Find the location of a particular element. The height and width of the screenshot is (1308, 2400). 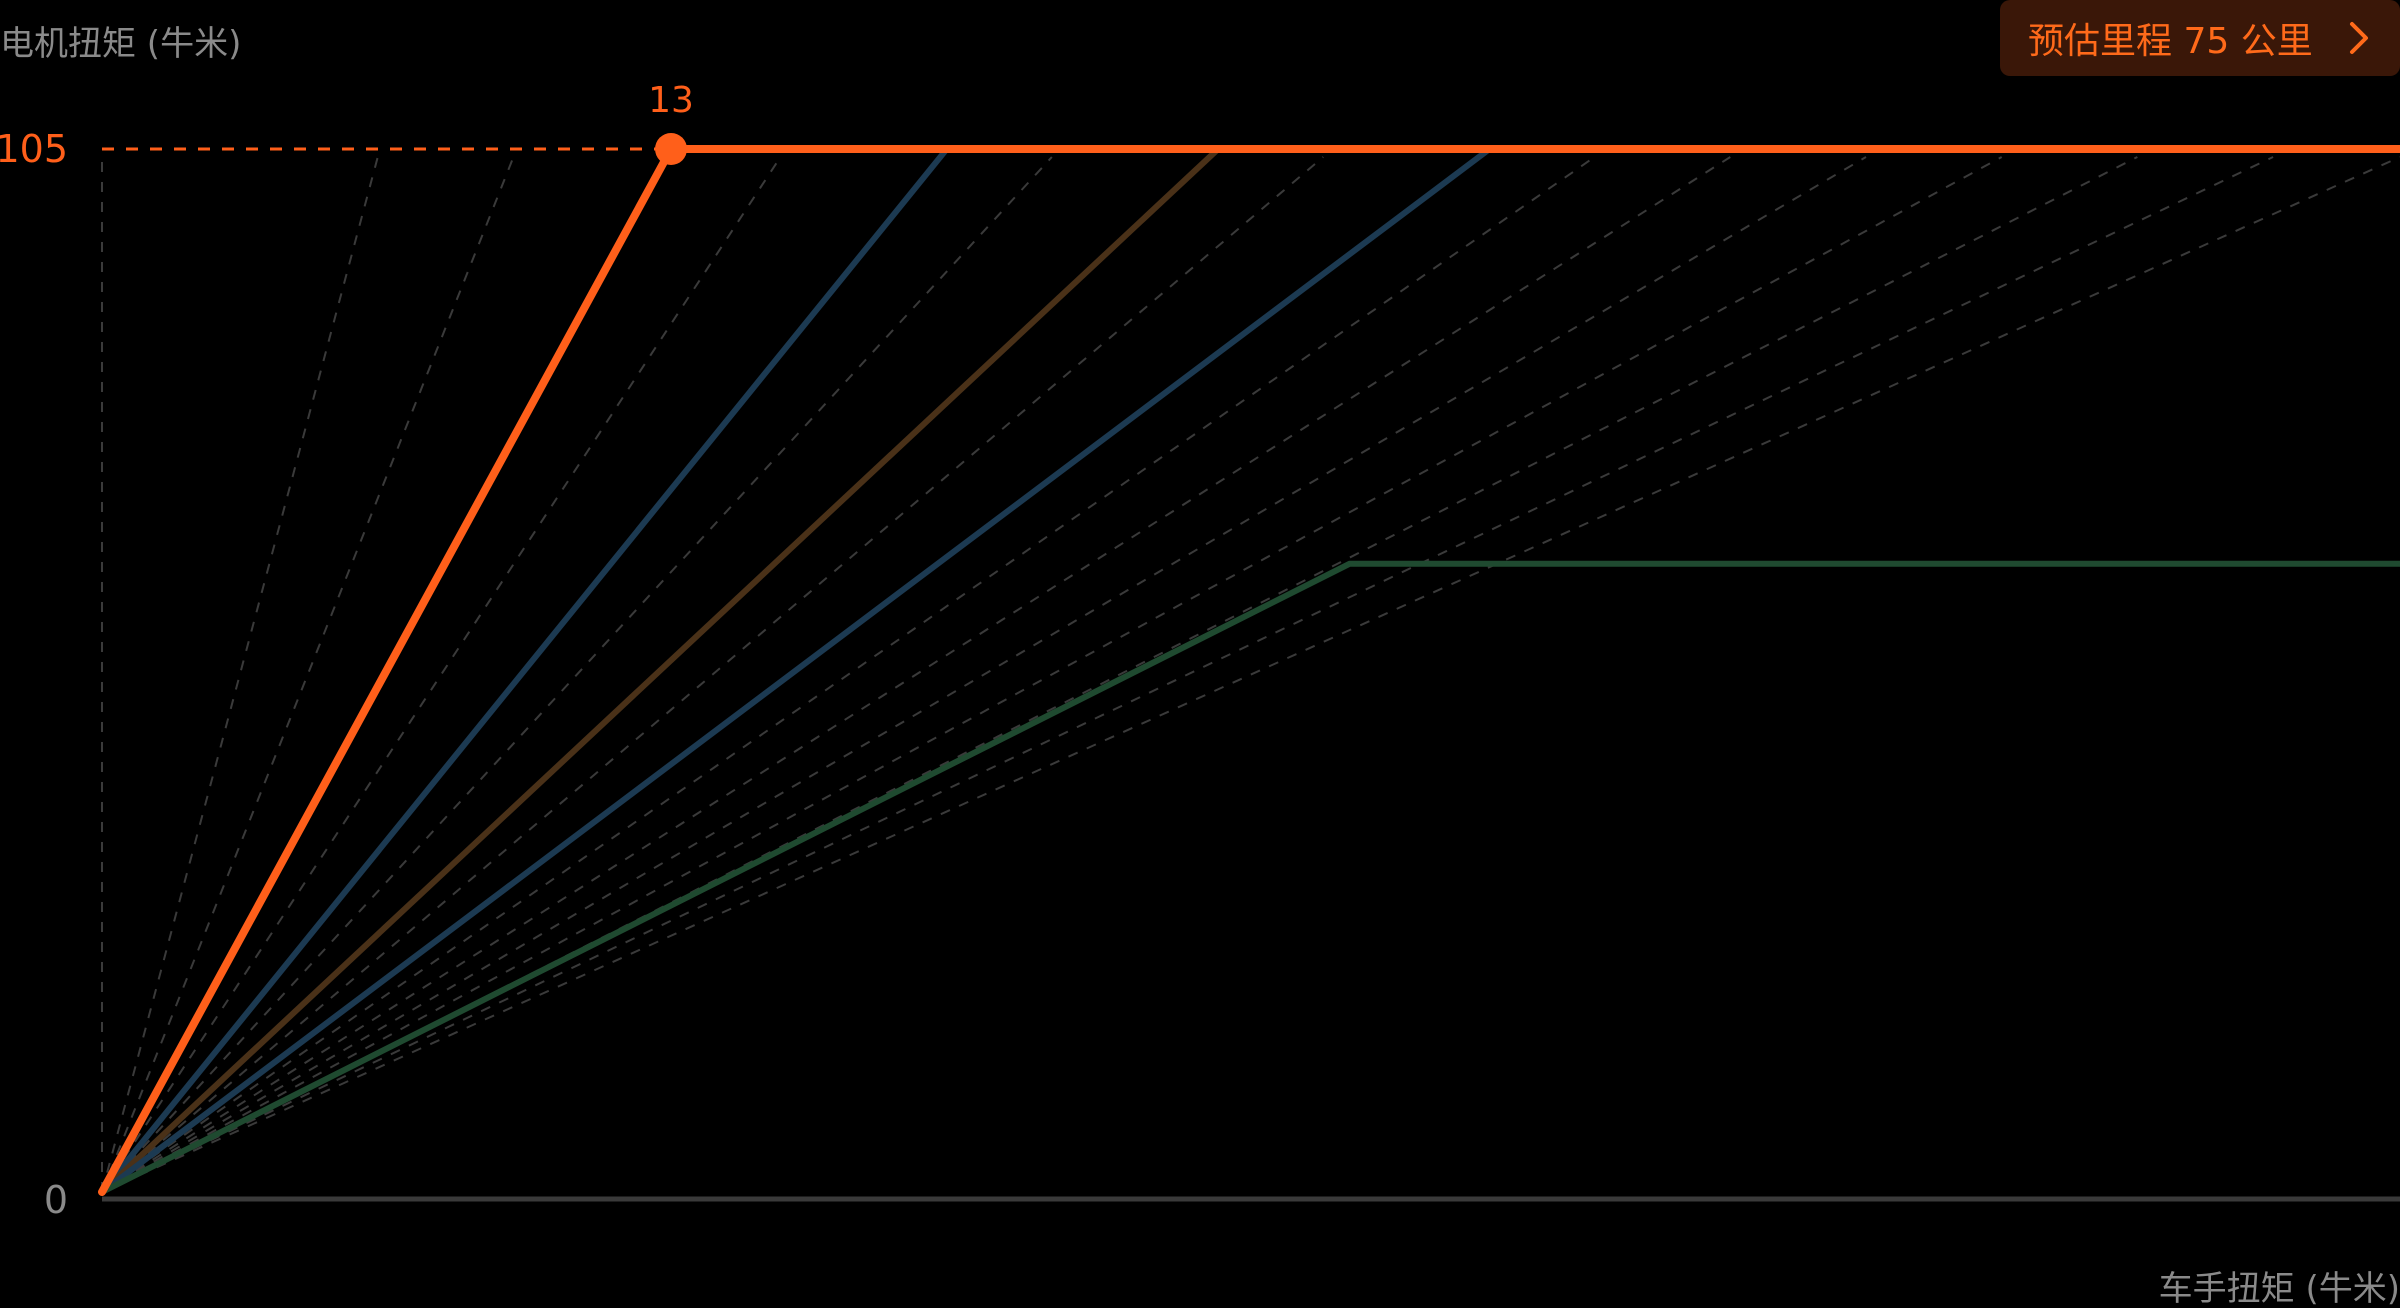

y-tick-label: 0 is located at coordinates (56, 1200).